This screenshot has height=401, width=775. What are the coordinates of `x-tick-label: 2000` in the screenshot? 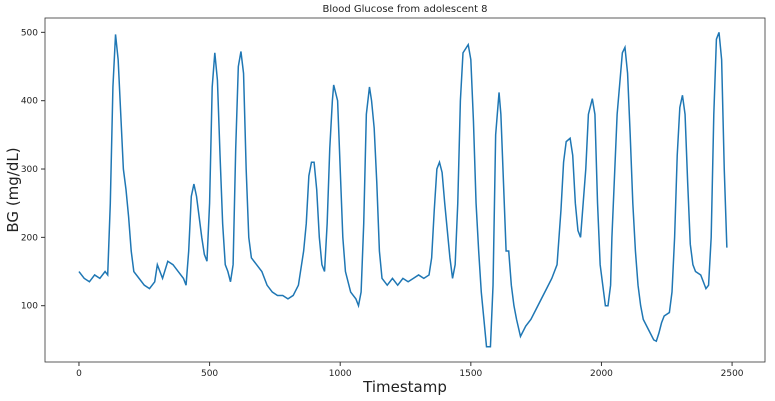 It's located at (601, 374).